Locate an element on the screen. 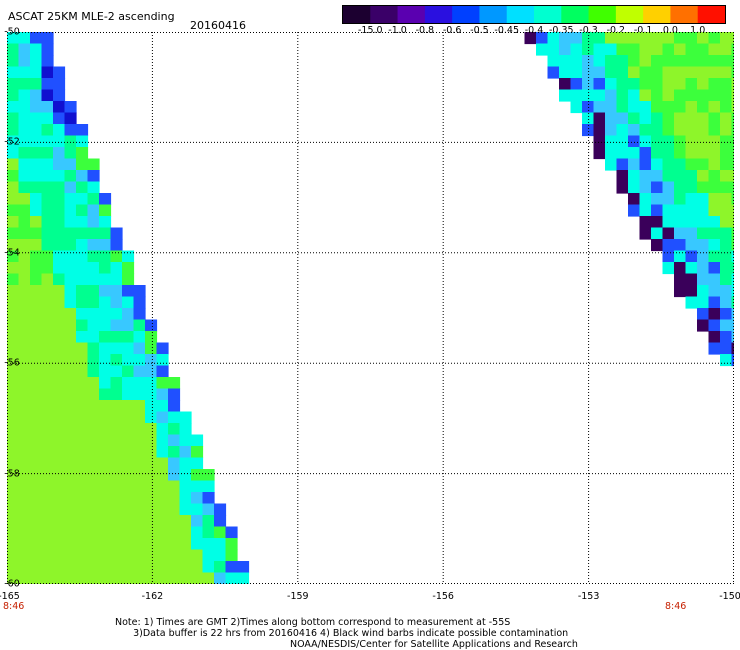 The width and height of the screenshot is (740, 650). colorbar is located at coordinates (534, 14).